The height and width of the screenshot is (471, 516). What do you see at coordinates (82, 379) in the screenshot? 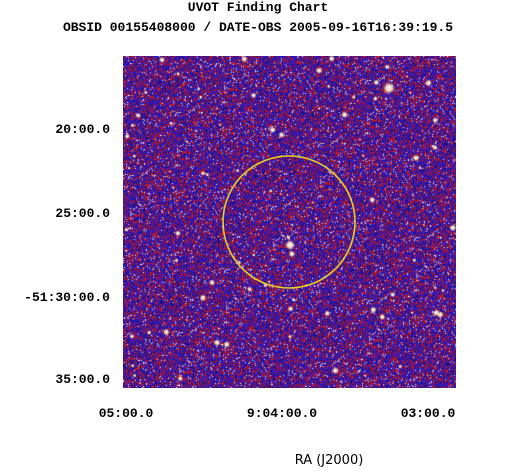
I see `dec-tick-label: 35:00.0` at bounding box center [82, 379].